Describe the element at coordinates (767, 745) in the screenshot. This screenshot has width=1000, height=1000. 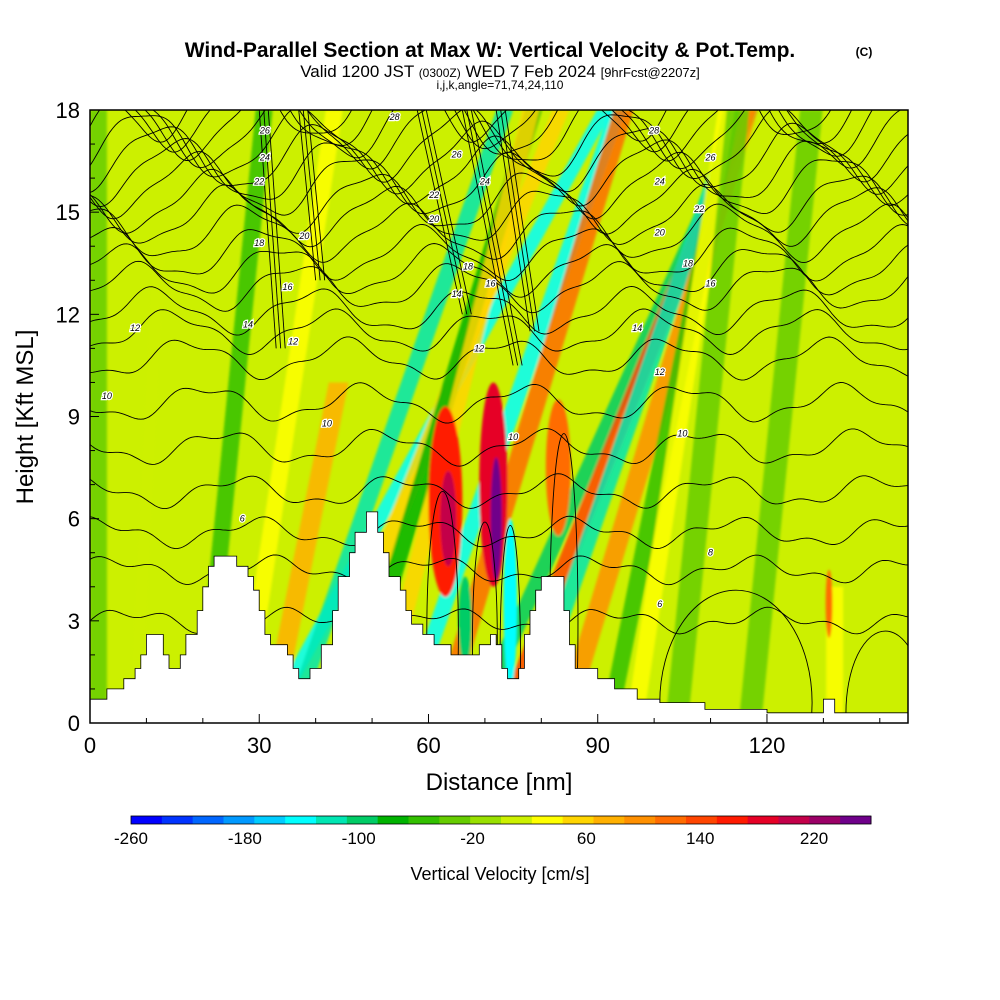
I see `x-tick-label: 120` at that location.